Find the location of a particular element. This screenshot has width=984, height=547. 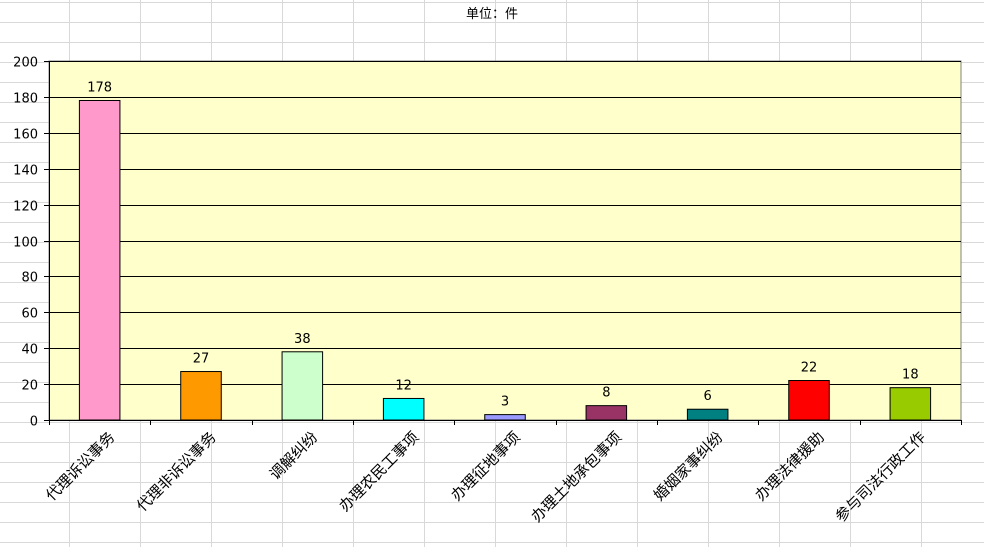

y-tick-label: 60 is located at coordinates (29, 314).